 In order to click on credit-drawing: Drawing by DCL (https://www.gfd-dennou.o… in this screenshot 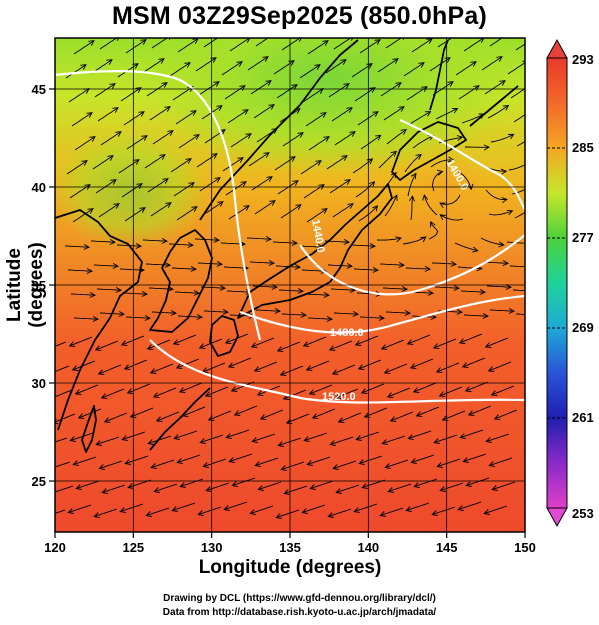, I will do `click(299, 598)`.